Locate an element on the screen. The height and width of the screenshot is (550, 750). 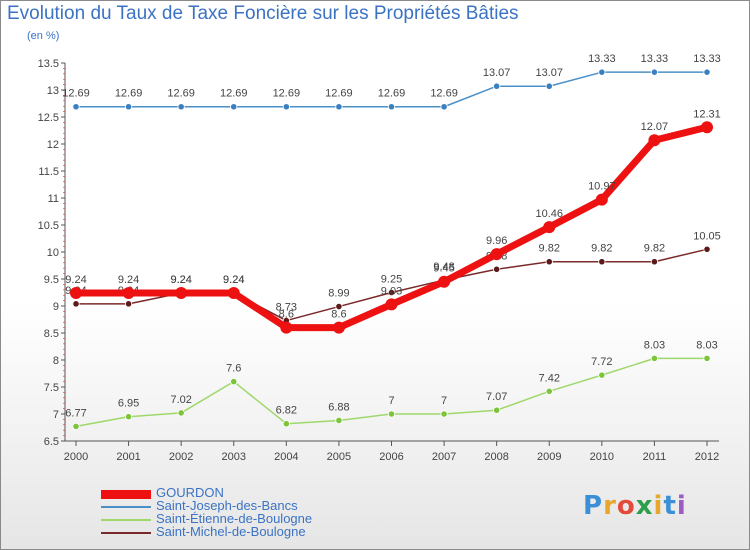
y-tick-label: 7 is located at coordinates (56, 415).